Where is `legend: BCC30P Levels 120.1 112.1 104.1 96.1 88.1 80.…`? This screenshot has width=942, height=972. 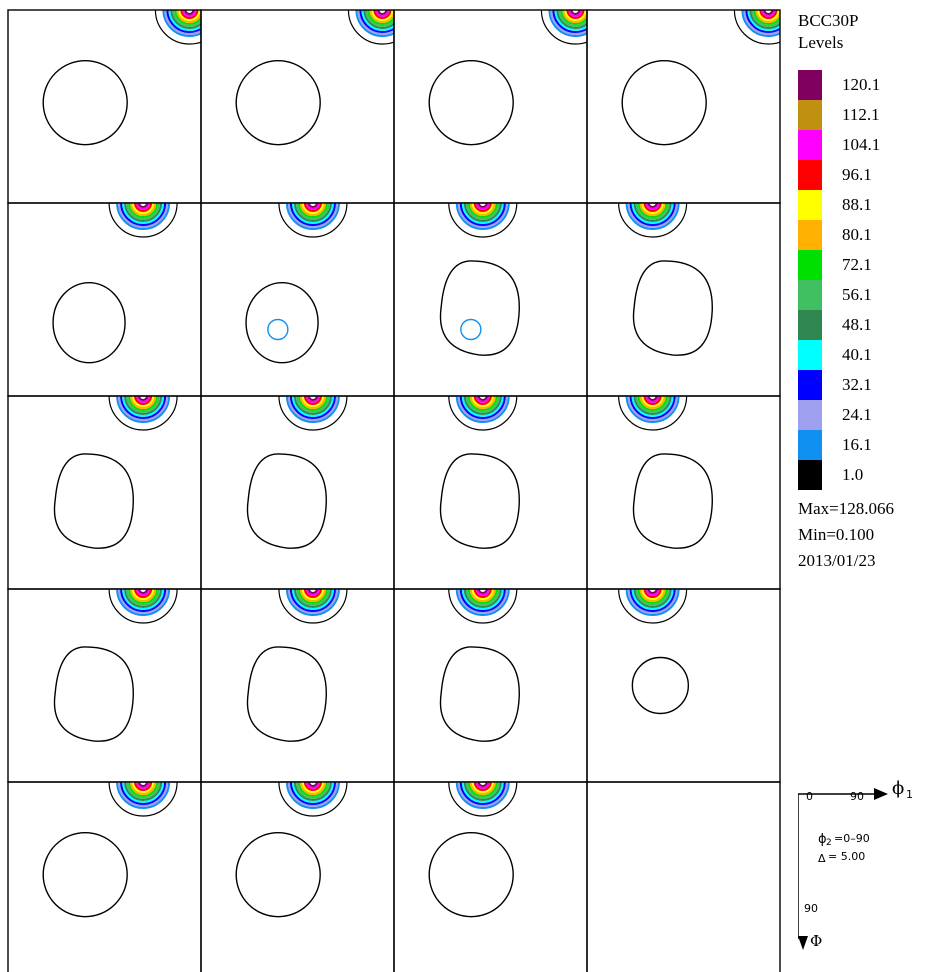 legend: BCC30P Levels 120.1 112.1 104.1 96.1 88.1 80.… is located at coordinates (868, 290).